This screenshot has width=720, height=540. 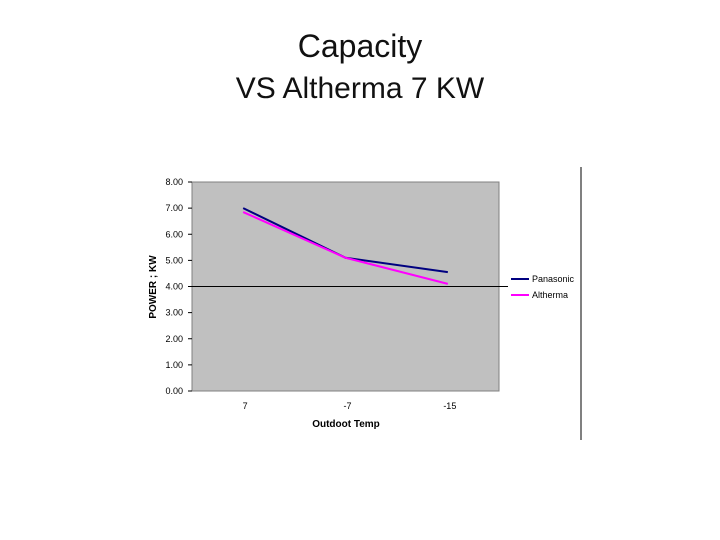 I want to click on legend-box, so click(x=544, y=286).